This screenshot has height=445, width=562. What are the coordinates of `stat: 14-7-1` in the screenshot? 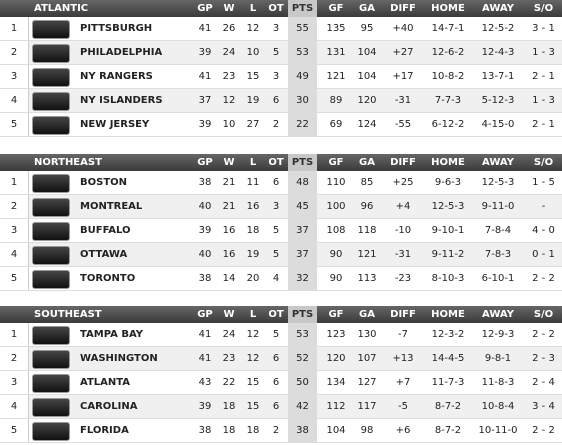 It's located at (448, 28).